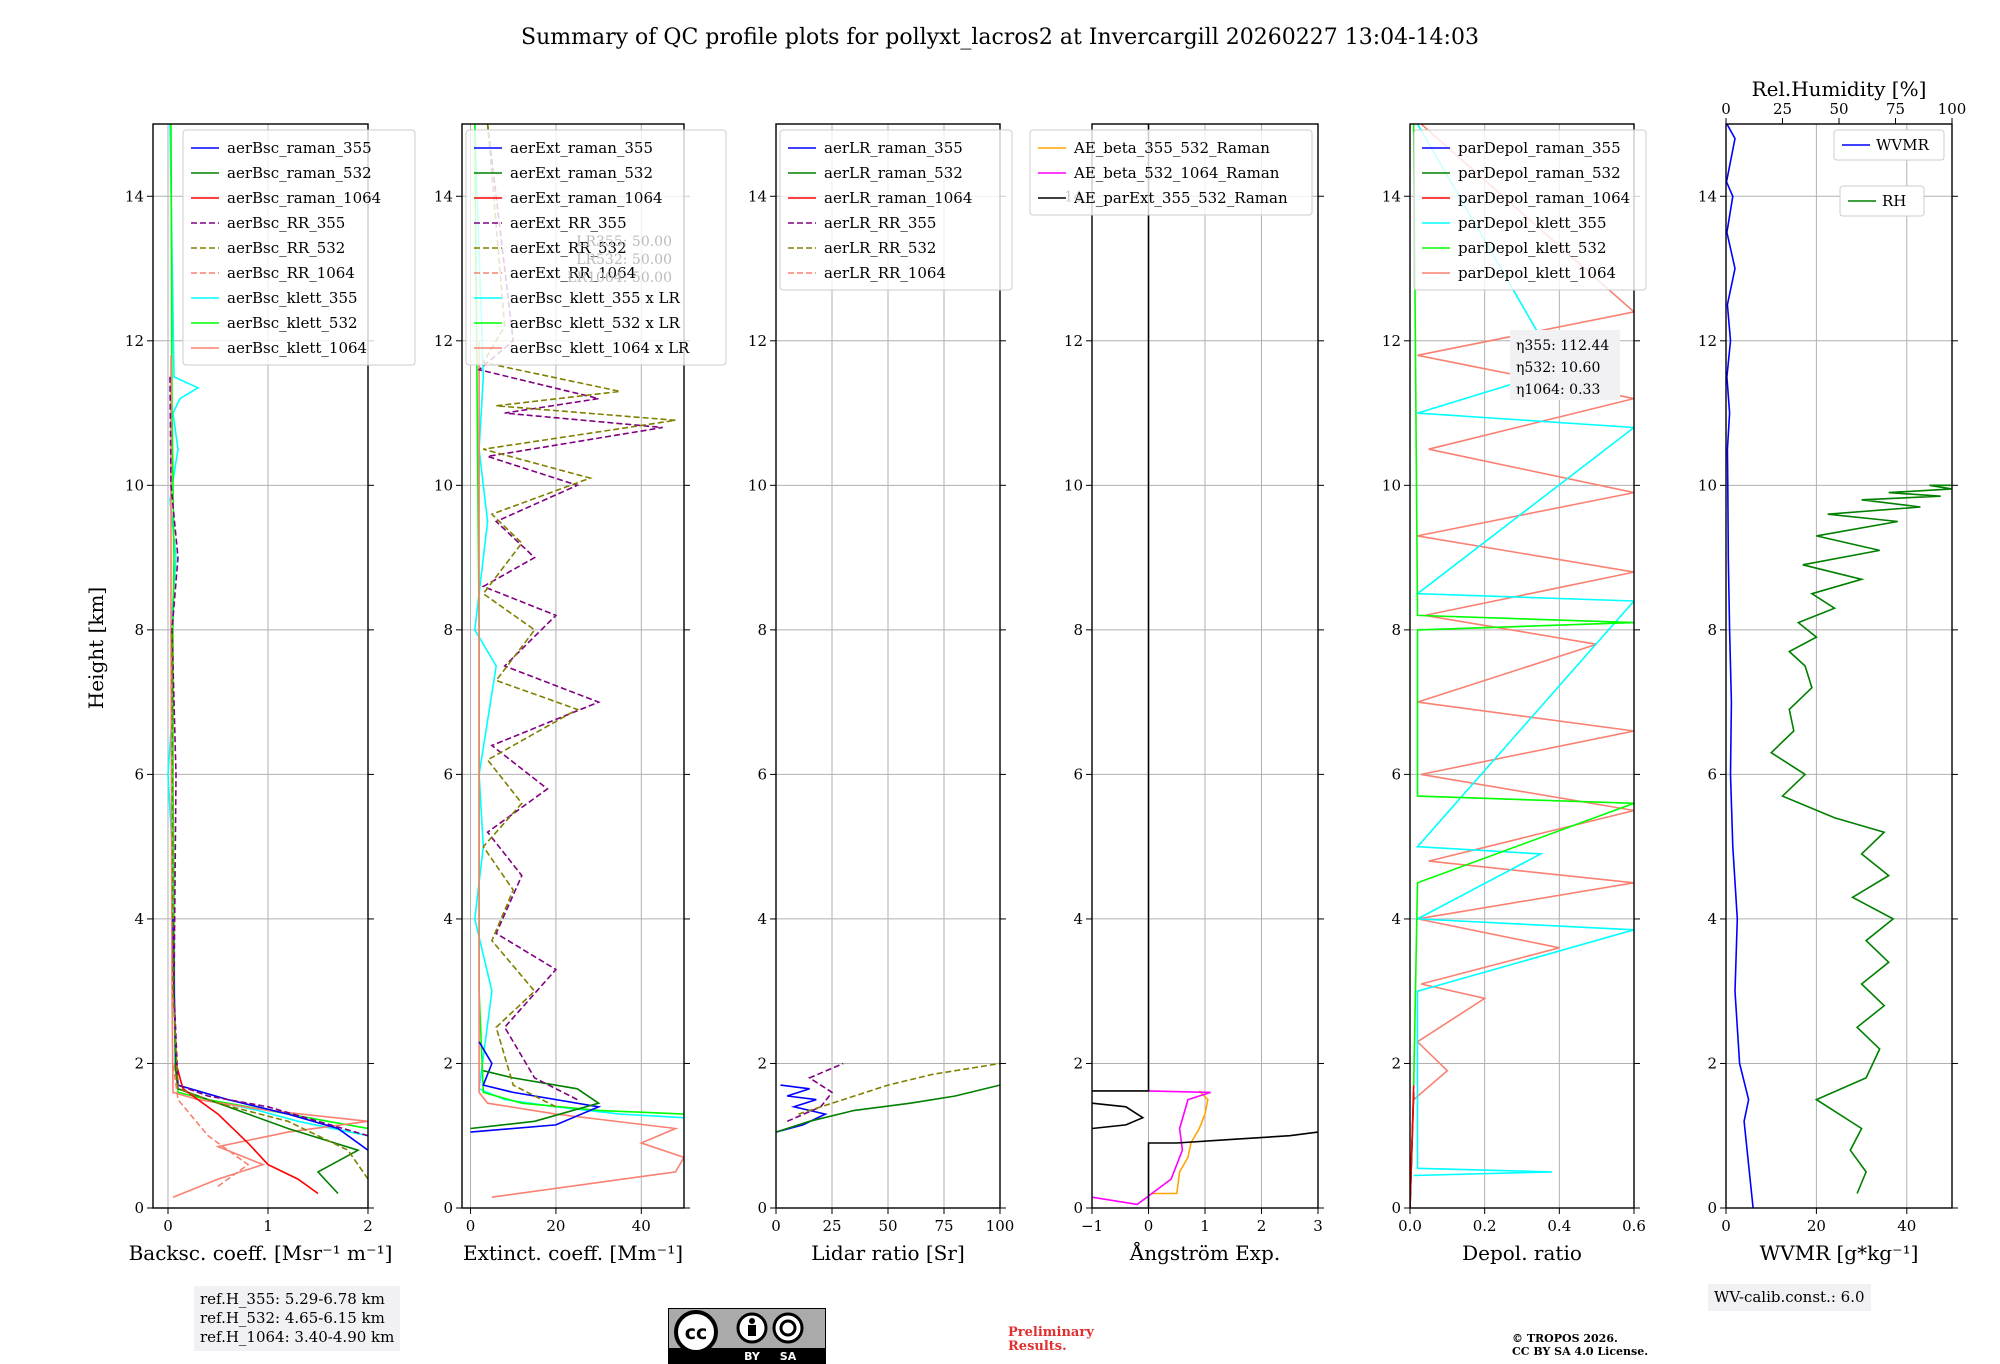 The width and height of the screenshot is (2000, 1364). Describe the element at coordinates (1037, 1346) in the screenshot. I see `preliminary-line-2: Results.` at that location.